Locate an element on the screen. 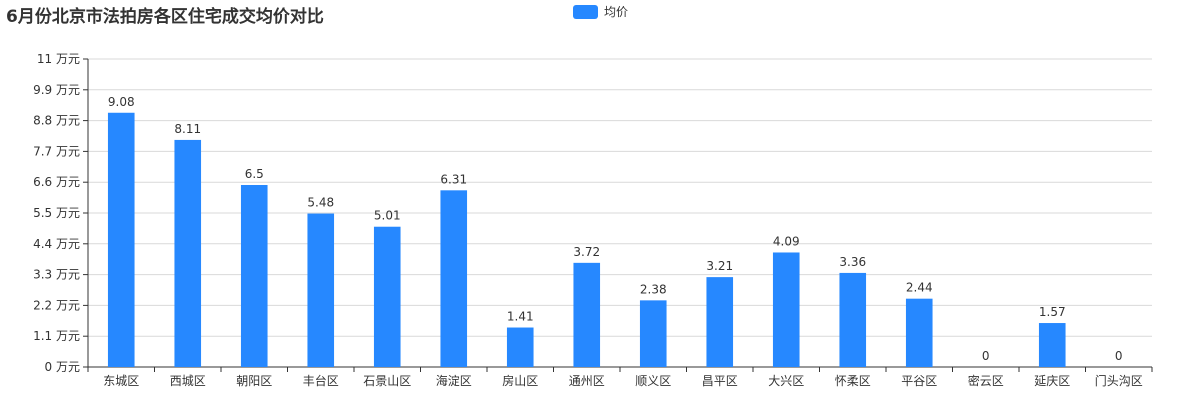 The width and height of the screenshot is (1200, 400). x-tick-label: 石景山区 is located at coordinates (387, 381).